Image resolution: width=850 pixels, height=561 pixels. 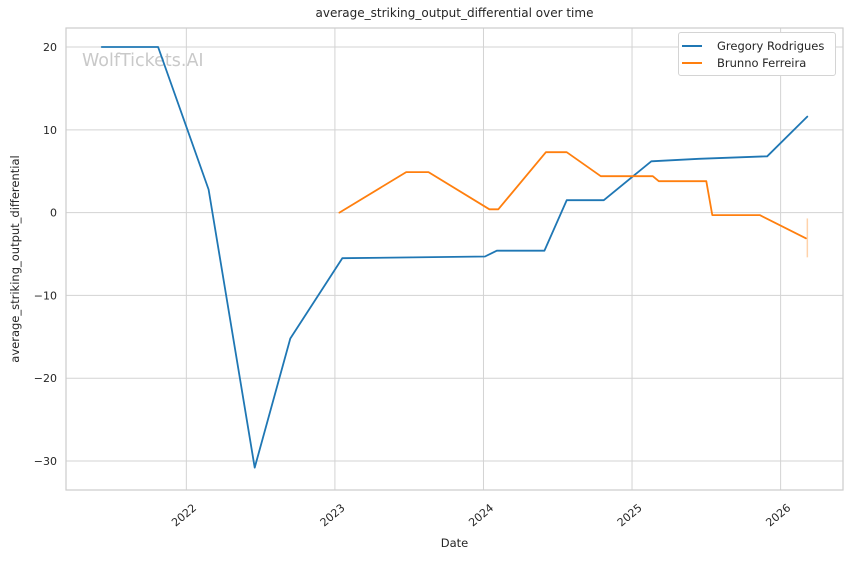 I want to click on legend-item-brunno-ferreira: Brunno Ferreira, so click(x=755, y=62).